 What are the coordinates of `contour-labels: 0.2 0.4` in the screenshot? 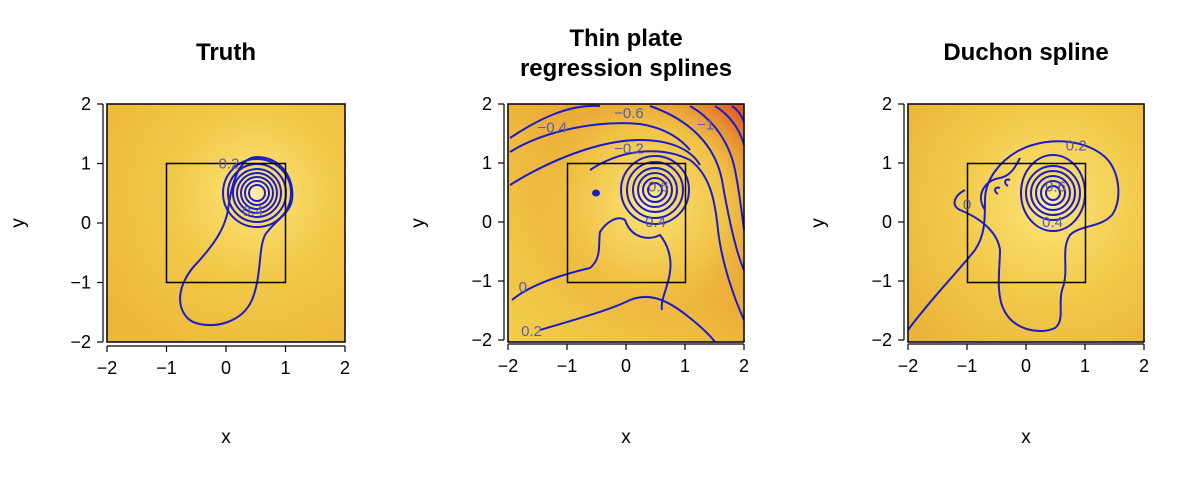 It's located at (241, 188).